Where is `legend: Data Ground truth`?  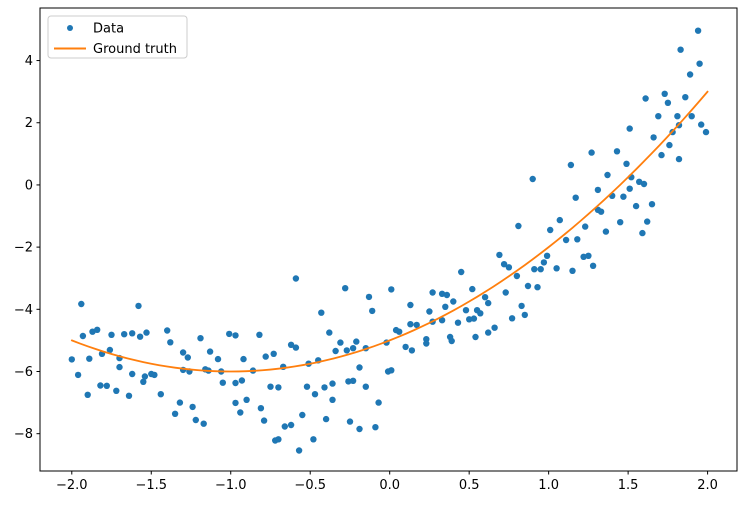 legend: Data Ground truth is located at coordinates (117, 37).